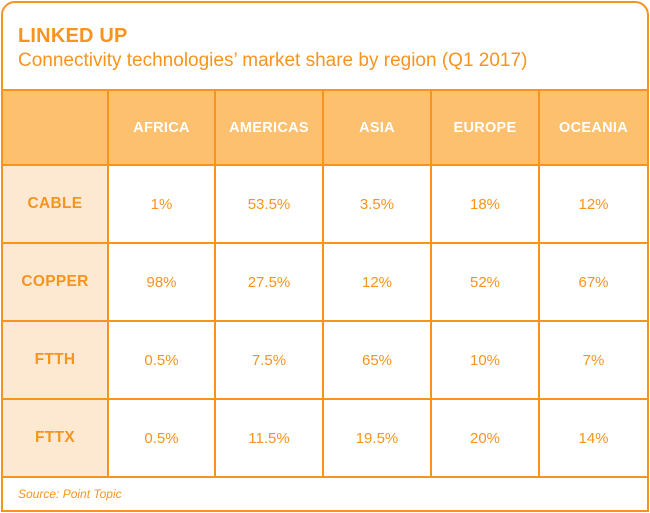  I want to click on table-cell: 18%, so click(485, 204).